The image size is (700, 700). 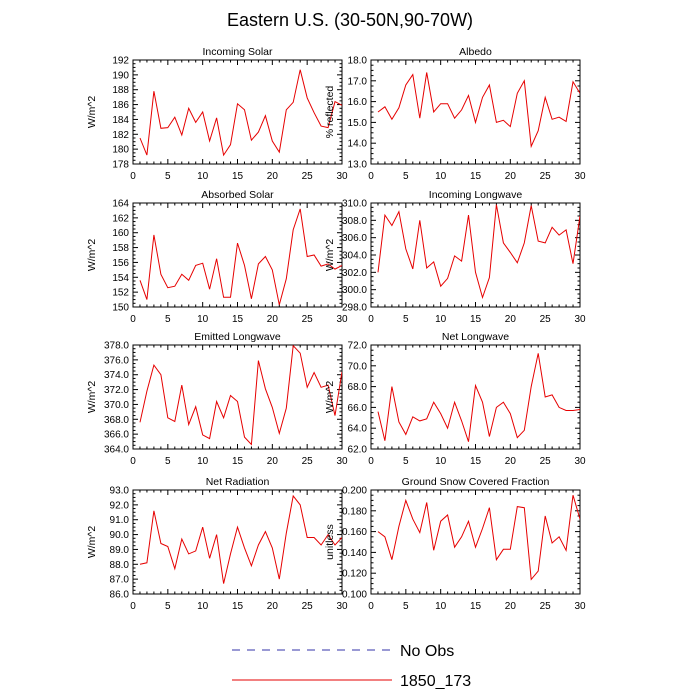 I want to click on y-tick-label: 17.0, so click(x=358, y=81).